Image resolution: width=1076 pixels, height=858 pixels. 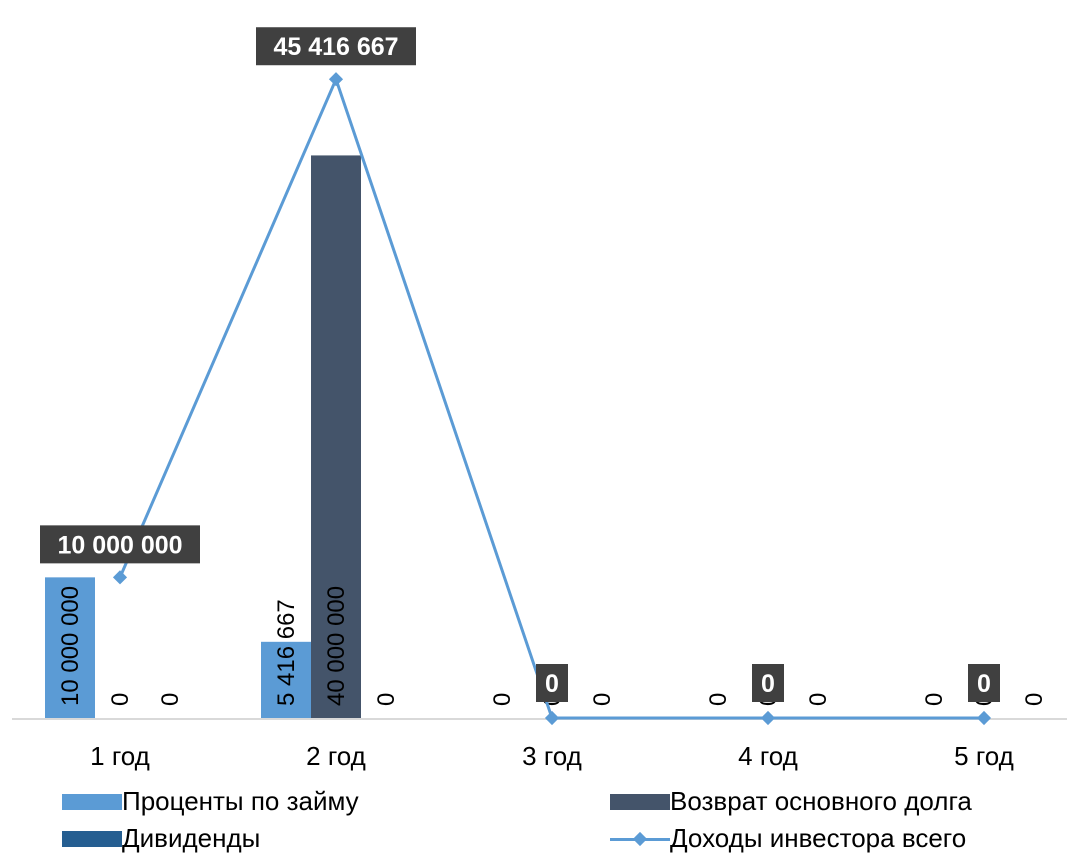 I want to click on total-label-2: 45 416 667, so click(x=336, y=46).